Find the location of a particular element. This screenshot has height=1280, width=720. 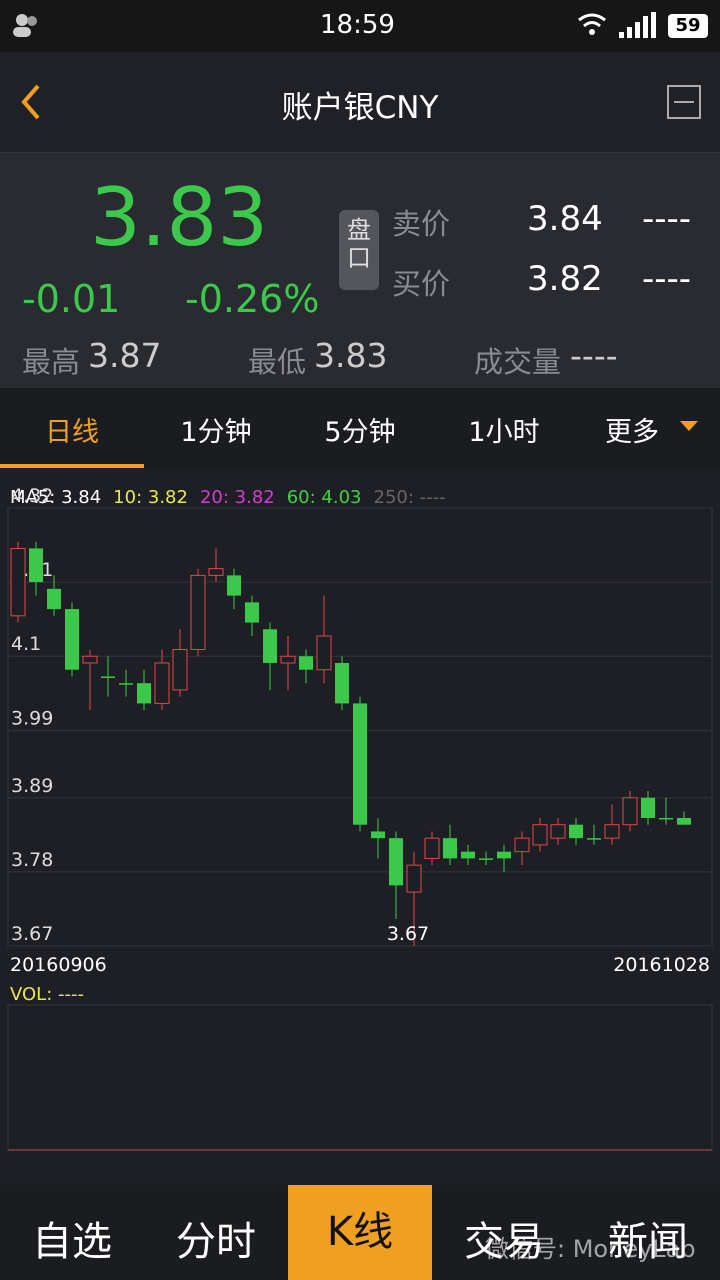

ask-label: 卖价 is located at coordinates (421, 224).